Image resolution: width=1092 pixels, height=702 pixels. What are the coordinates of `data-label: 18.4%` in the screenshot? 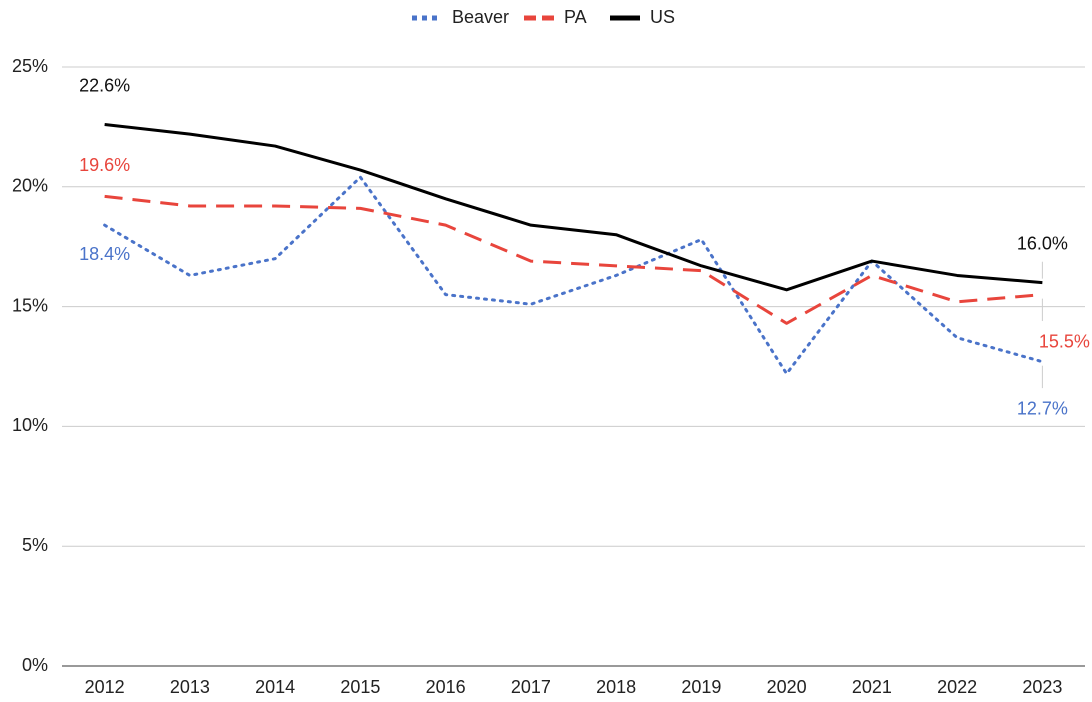 It's located at (104, 254).